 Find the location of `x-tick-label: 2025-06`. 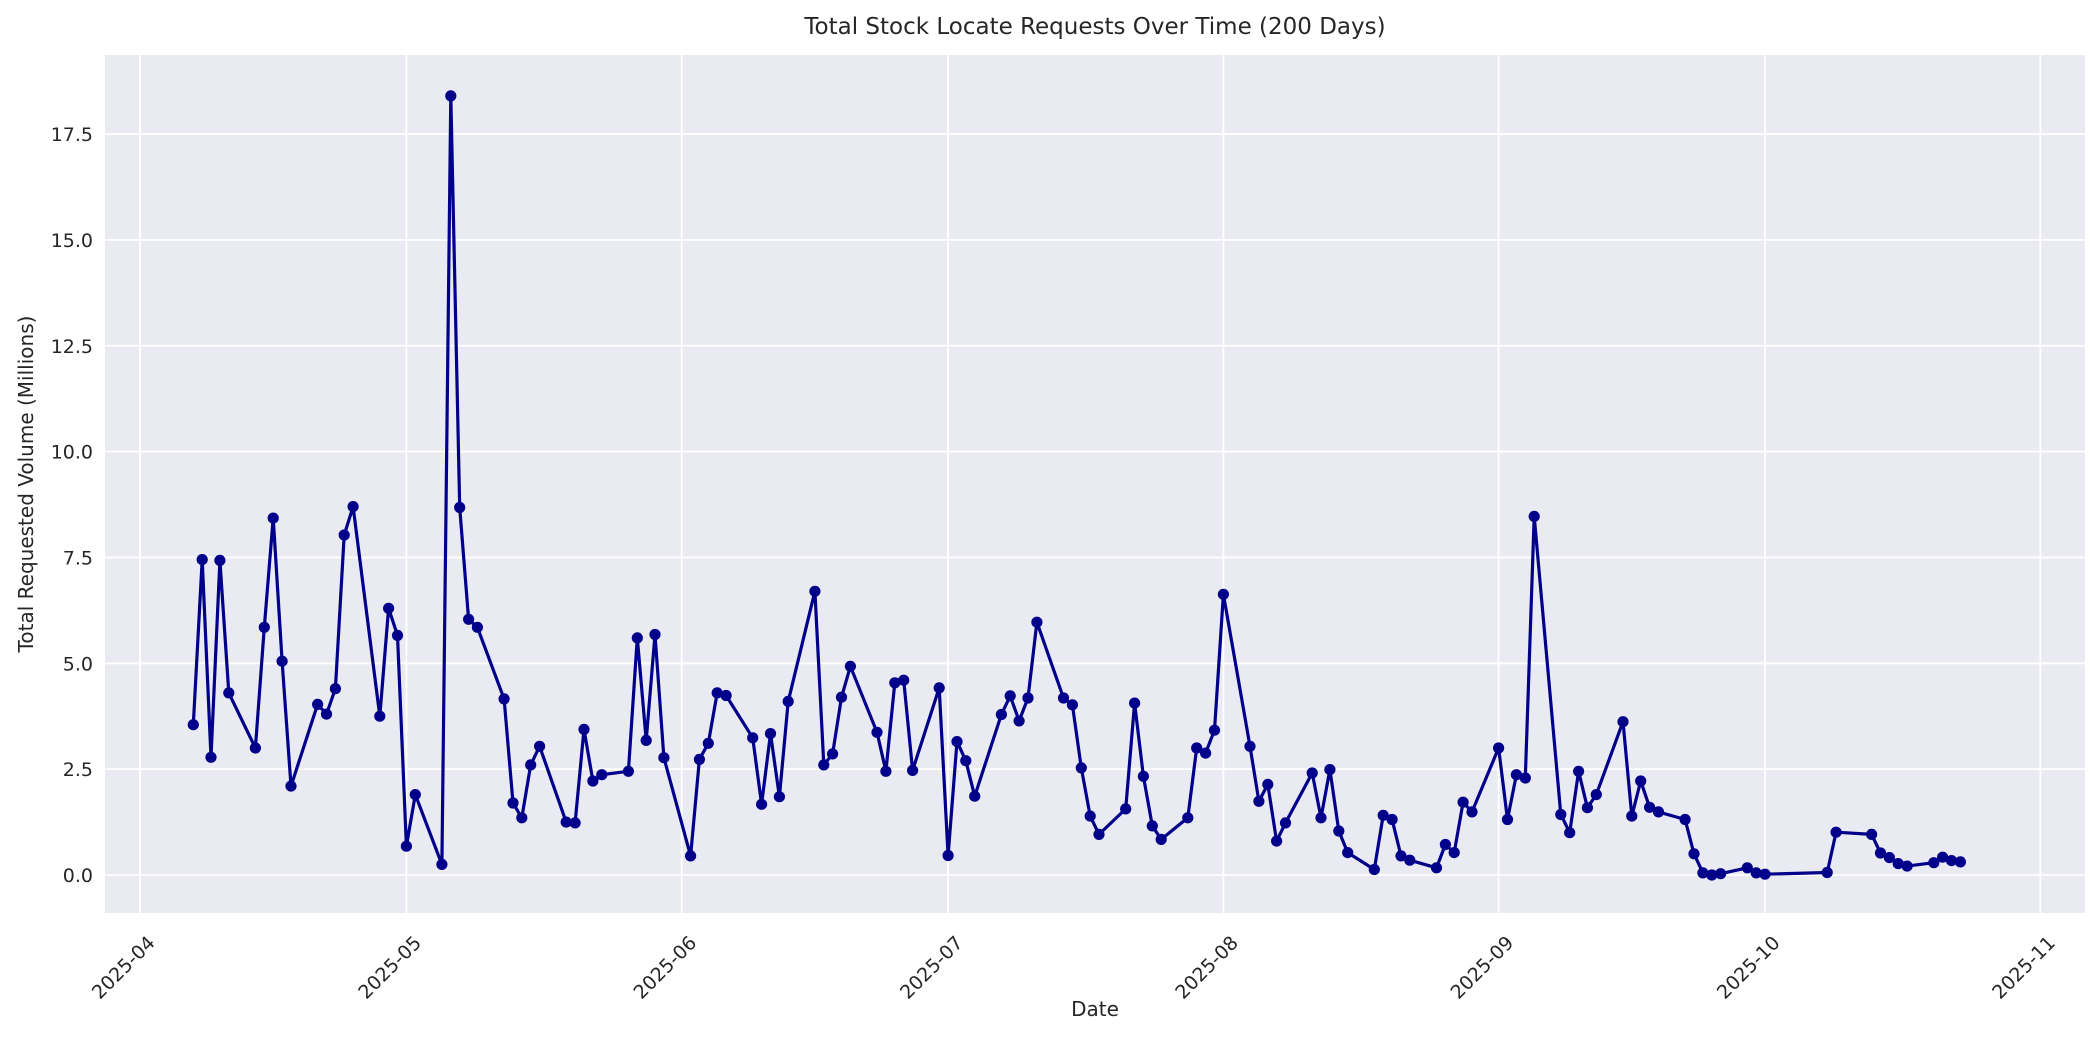

x-tick-label: 2025-06 is located at coordinates (666, 968).